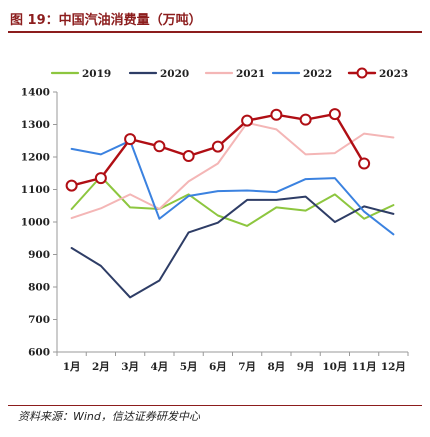  I want to click on y-tick-label: 1200, so click(35, 158).